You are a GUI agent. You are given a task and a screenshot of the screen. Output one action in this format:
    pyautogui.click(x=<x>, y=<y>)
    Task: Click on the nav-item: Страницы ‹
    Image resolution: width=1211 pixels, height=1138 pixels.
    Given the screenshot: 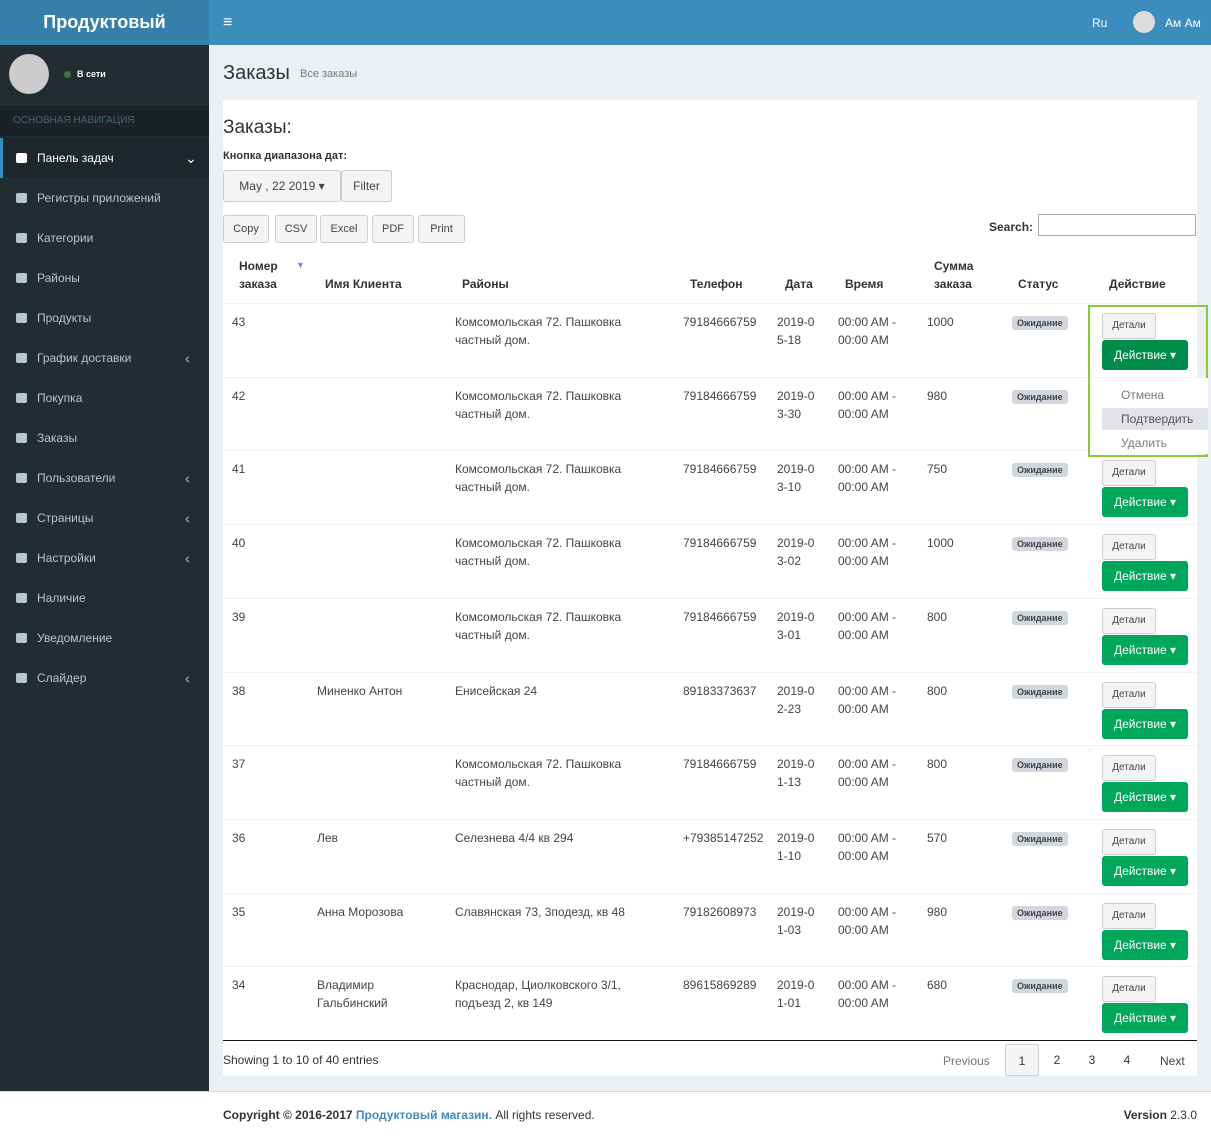 What is the action you would take?
    pyautogui.click(x=104, y=518)
    